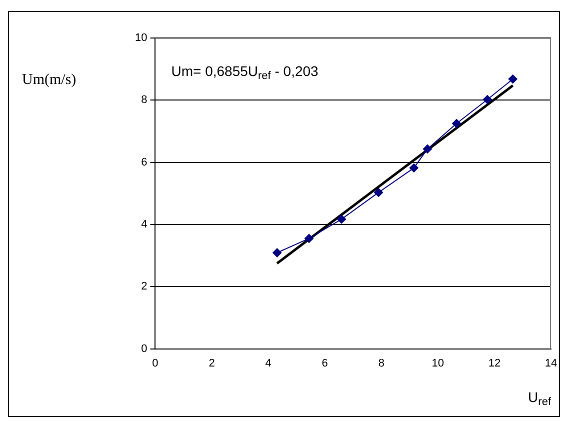 This screenshot has width=565, height=421. What do you see at coordinates (144, 100) in the screenshot?
I see `y-tick-label: 8` at bounding box center [144, 100].